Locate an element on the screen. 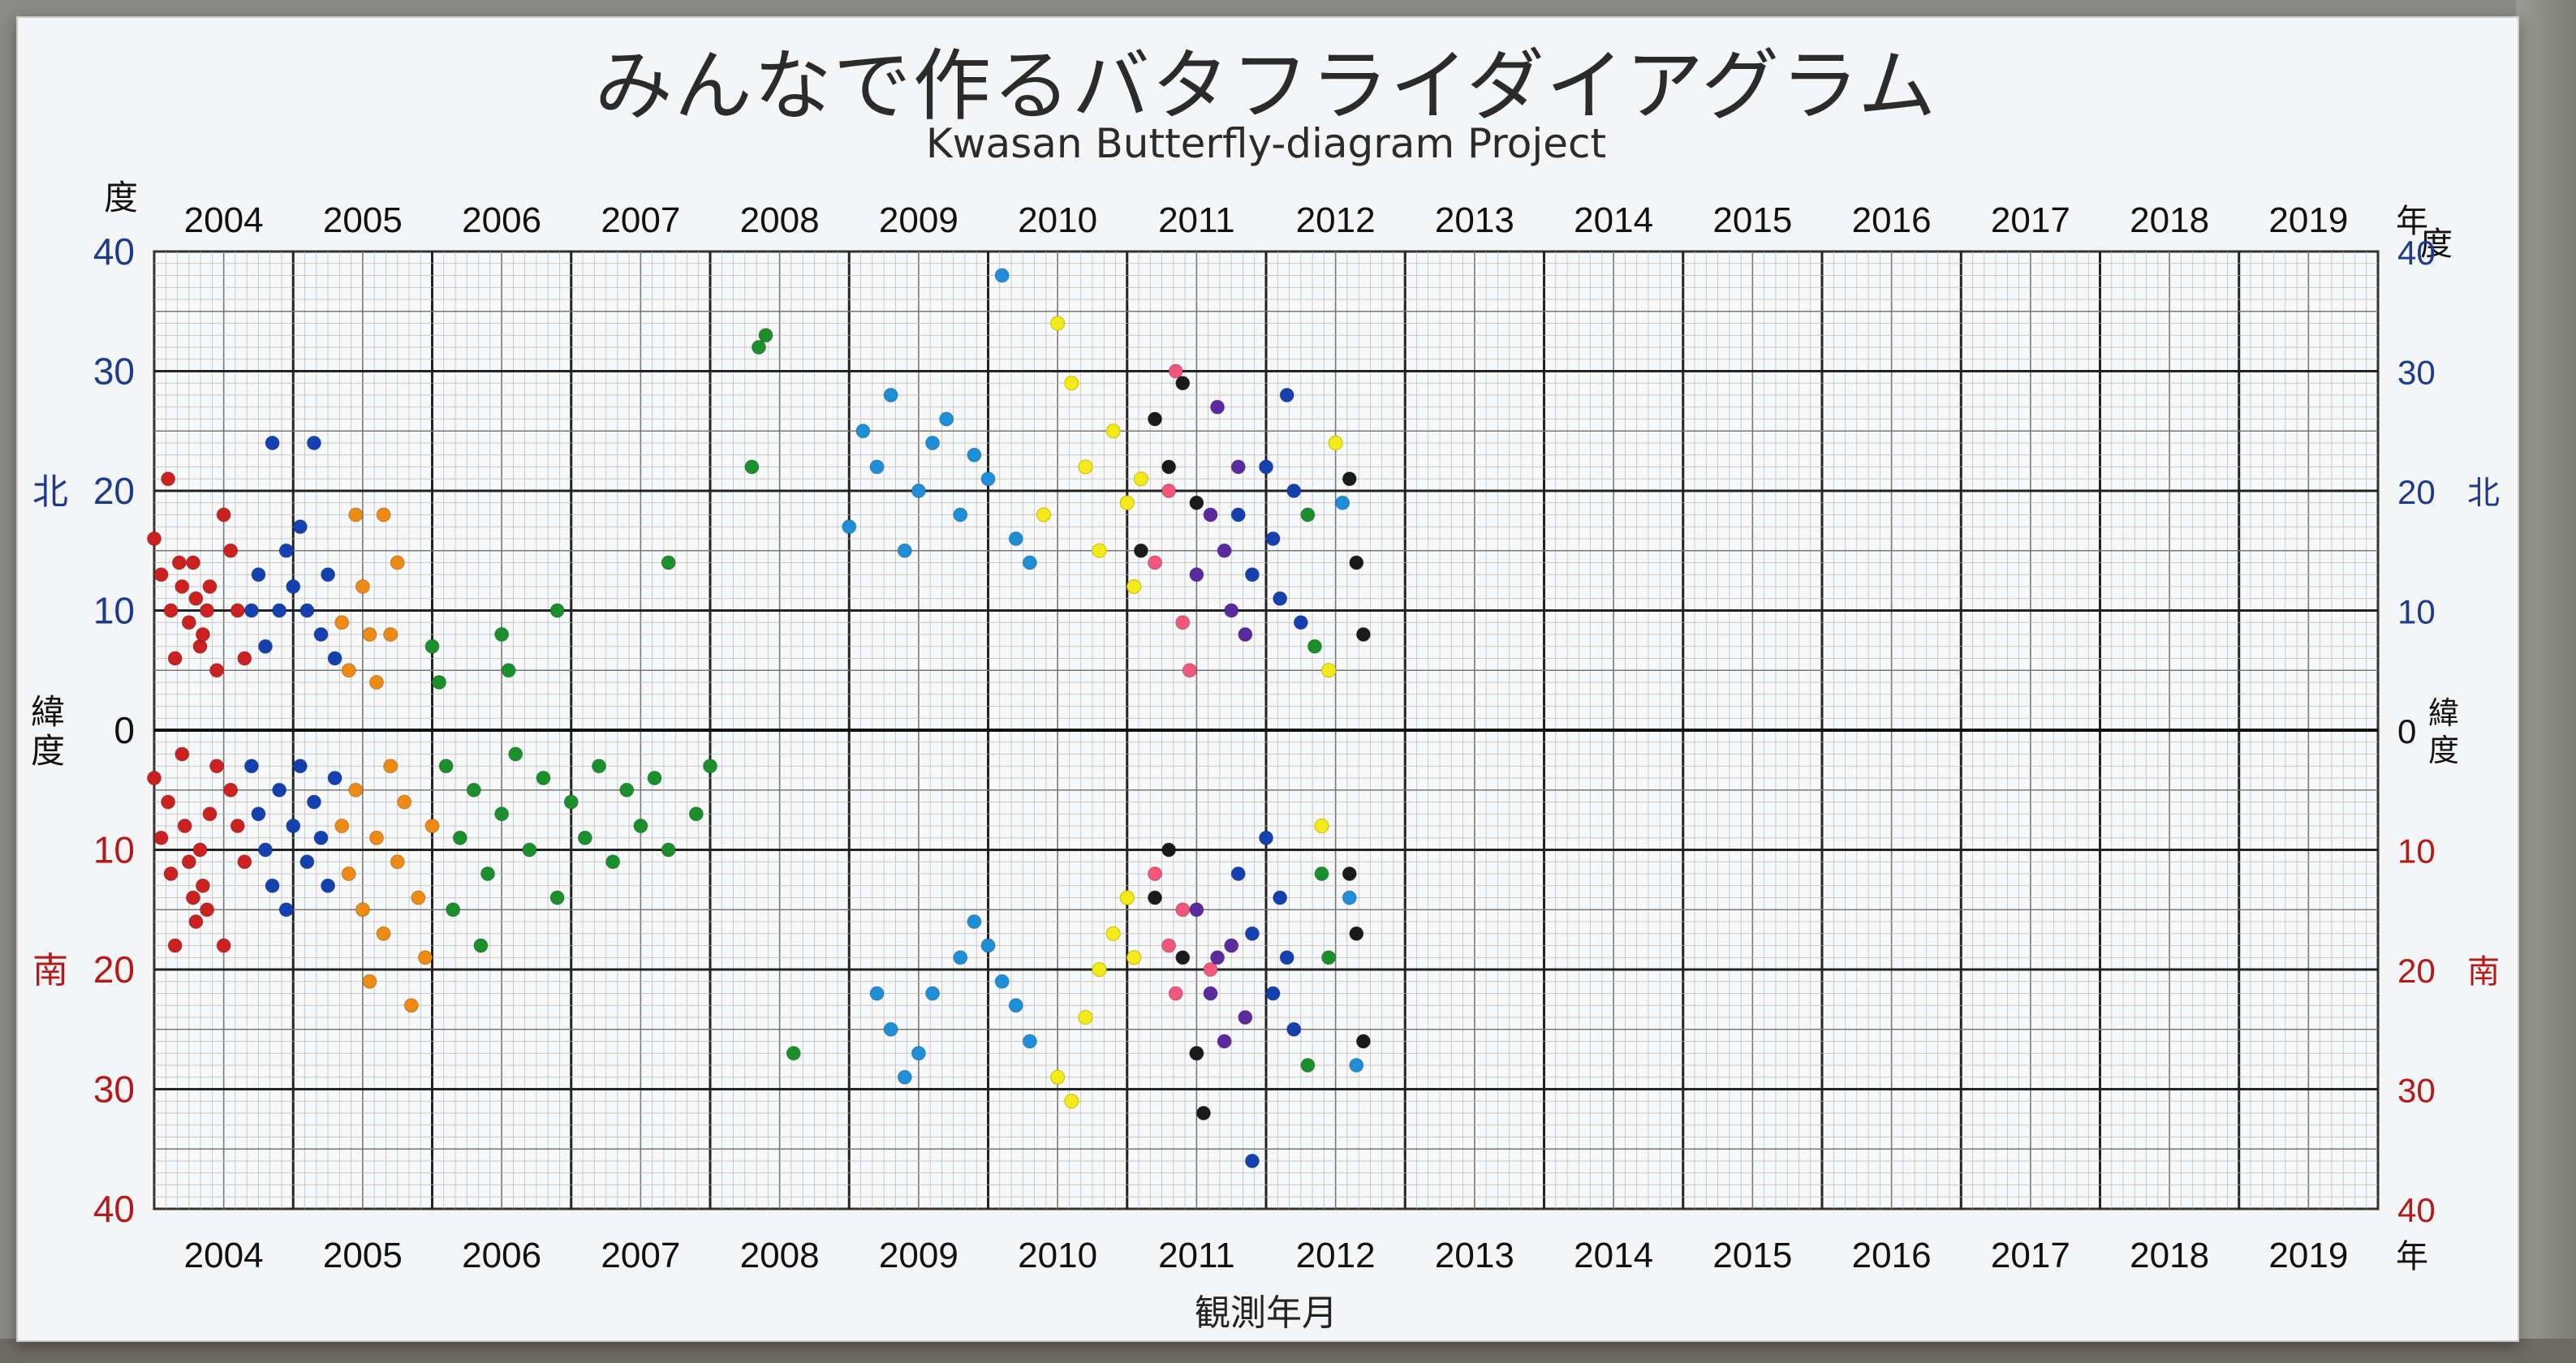 This screenshot has height=1363, width=2576. y-tick-label-right: 10 is located at coordinates (2416, 852).